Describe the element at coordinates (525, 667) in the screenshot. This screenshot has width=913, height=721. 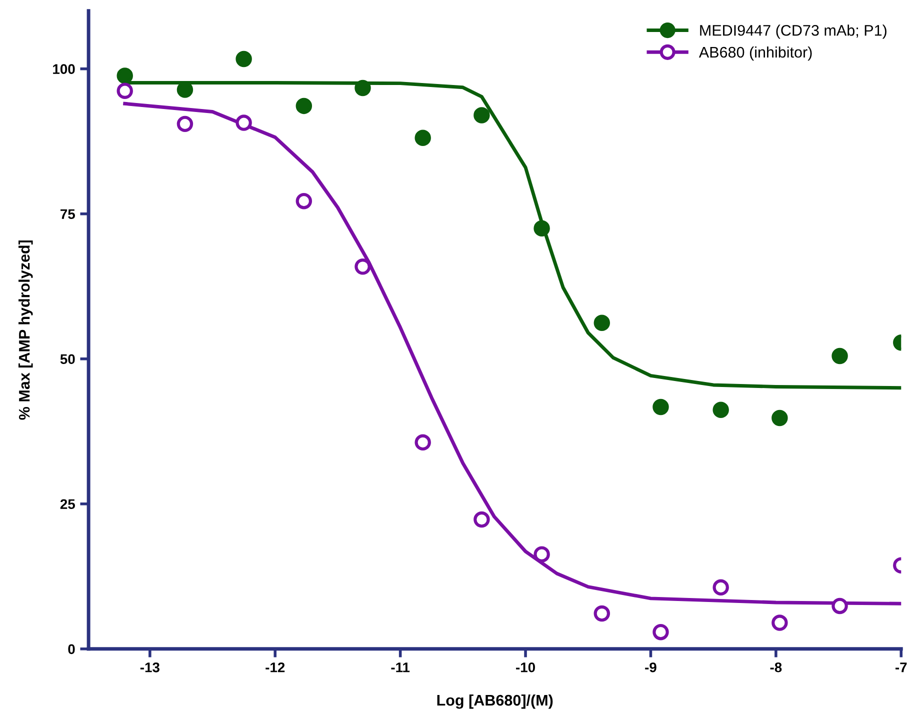
I see `x-tick-label: -10` at that location.